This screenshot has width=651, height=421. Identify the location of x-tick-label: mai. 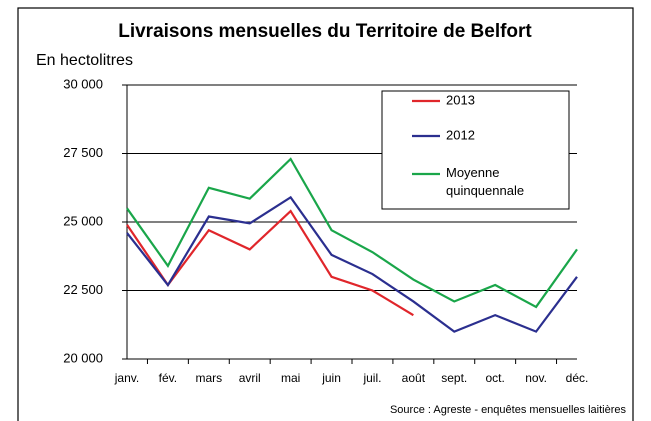
(290, 378).